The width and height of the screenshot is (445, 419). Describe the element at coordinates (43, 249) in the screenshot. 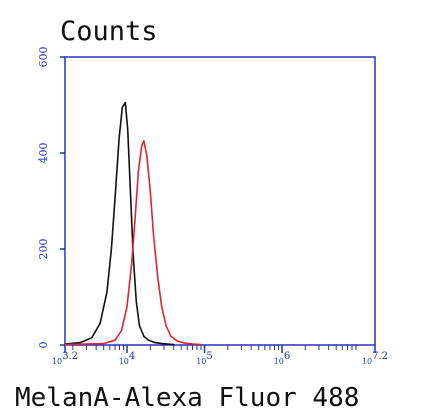

I see `y-tick-label: 200` at that location.